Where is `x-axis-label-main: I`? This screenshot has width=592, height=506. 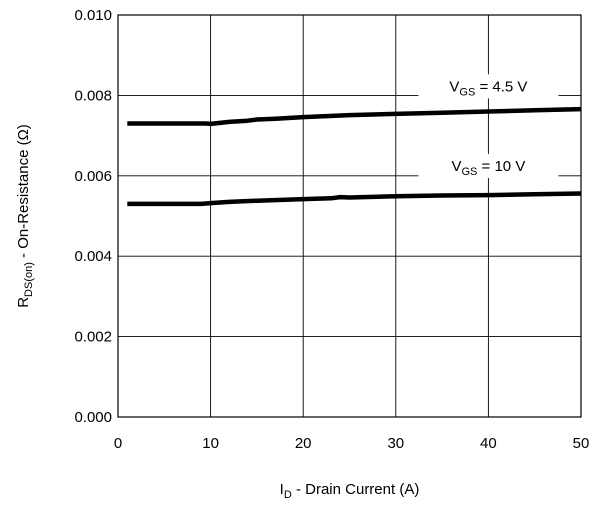 x-axis-label-main: I is located at coordinates (282, 489).